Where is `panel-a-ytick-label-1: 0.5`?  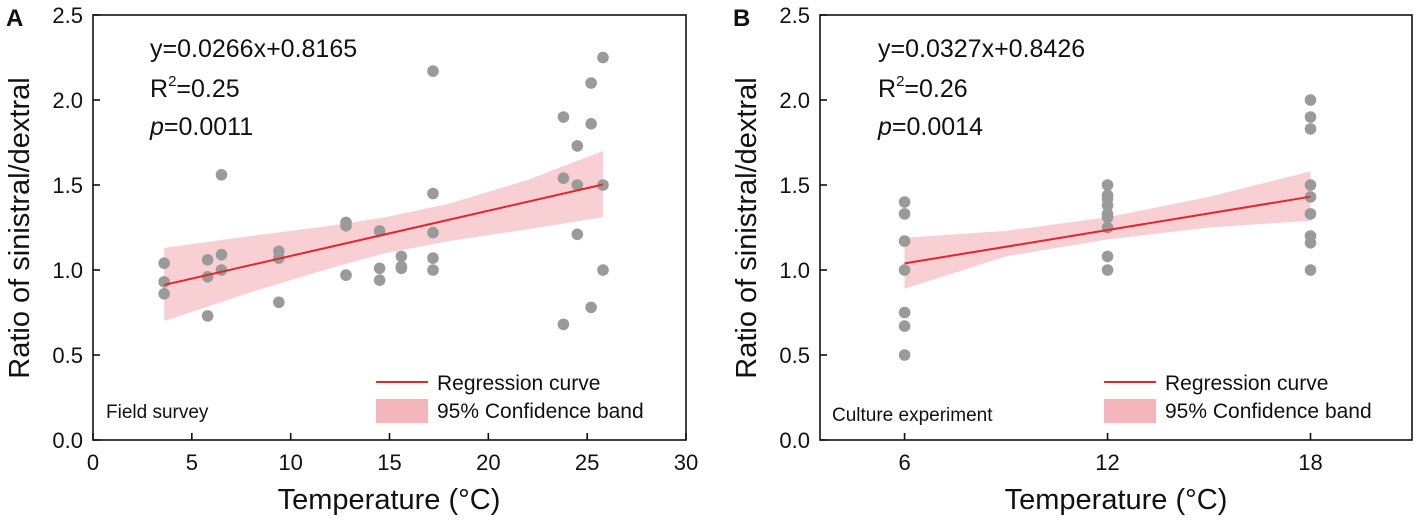 panel-a-ytick-label-1: 0.5 is located at coordinates (67, 355).